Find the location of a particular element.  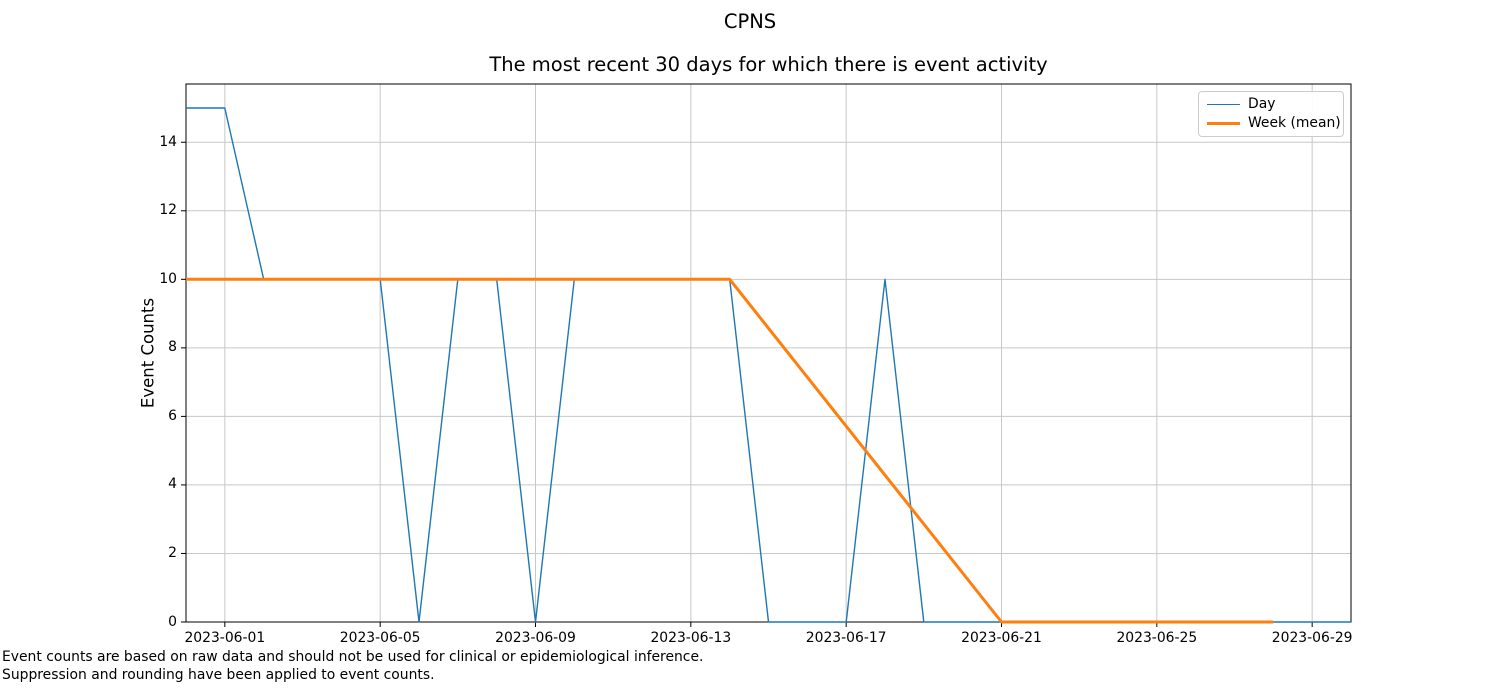

y-tick-label: 12 is located at coordinates (168, 210).